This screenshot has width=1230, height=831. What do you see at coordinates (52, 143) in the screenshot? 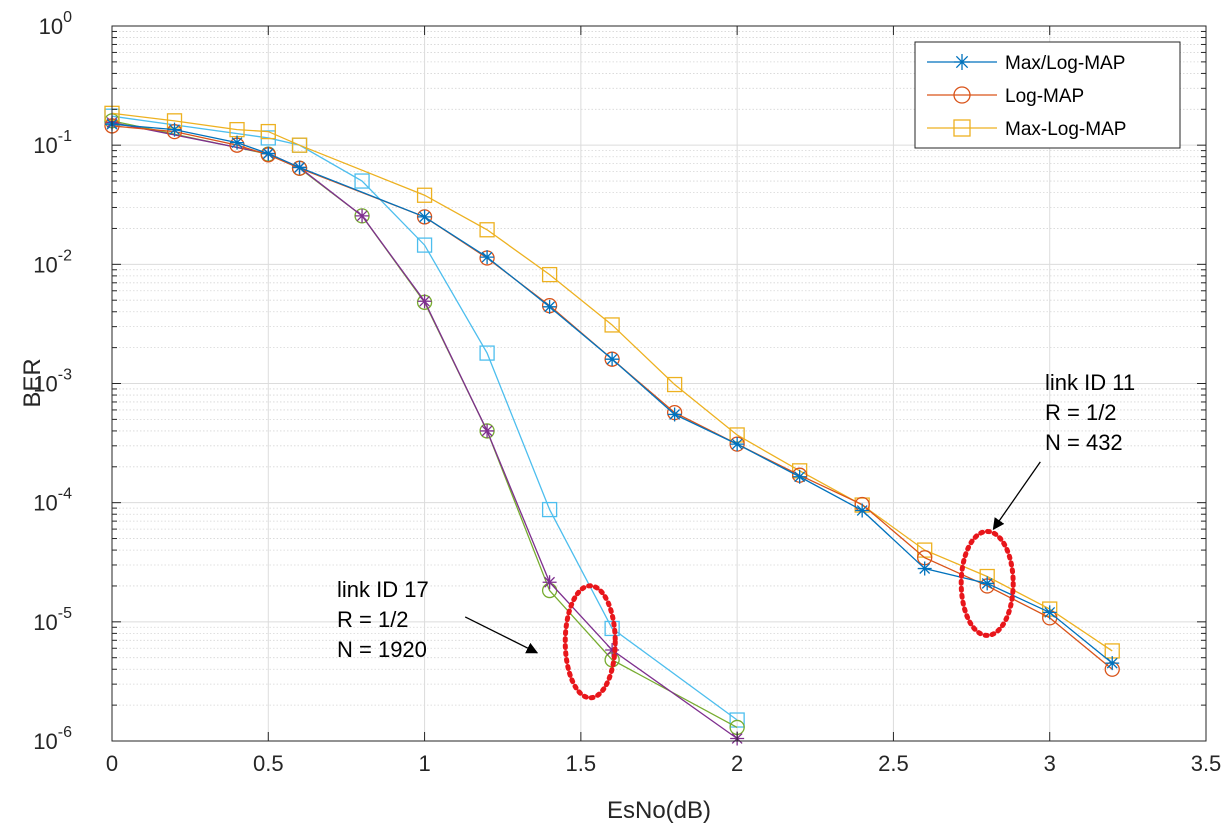
I see `y-tick-label: 10⁻¹` at bounding box center [52, 143].